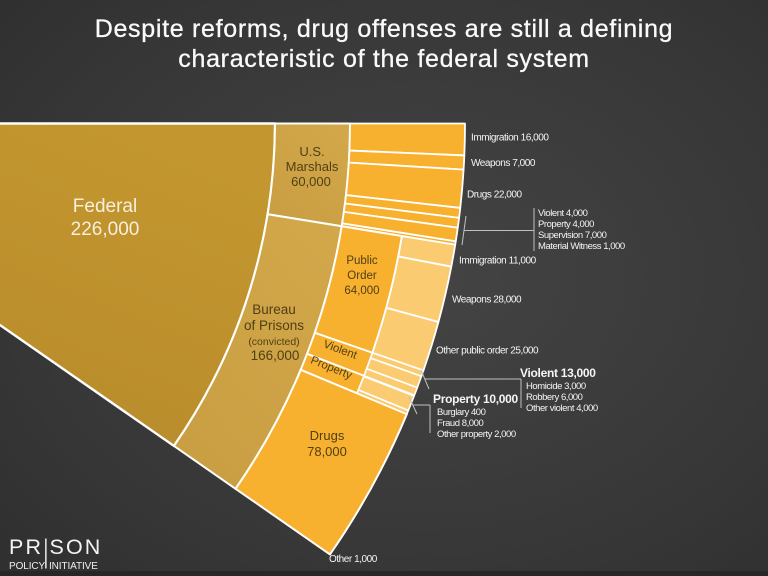  I want to click on svg-text: Homicide 3,000, so click(556, 386).